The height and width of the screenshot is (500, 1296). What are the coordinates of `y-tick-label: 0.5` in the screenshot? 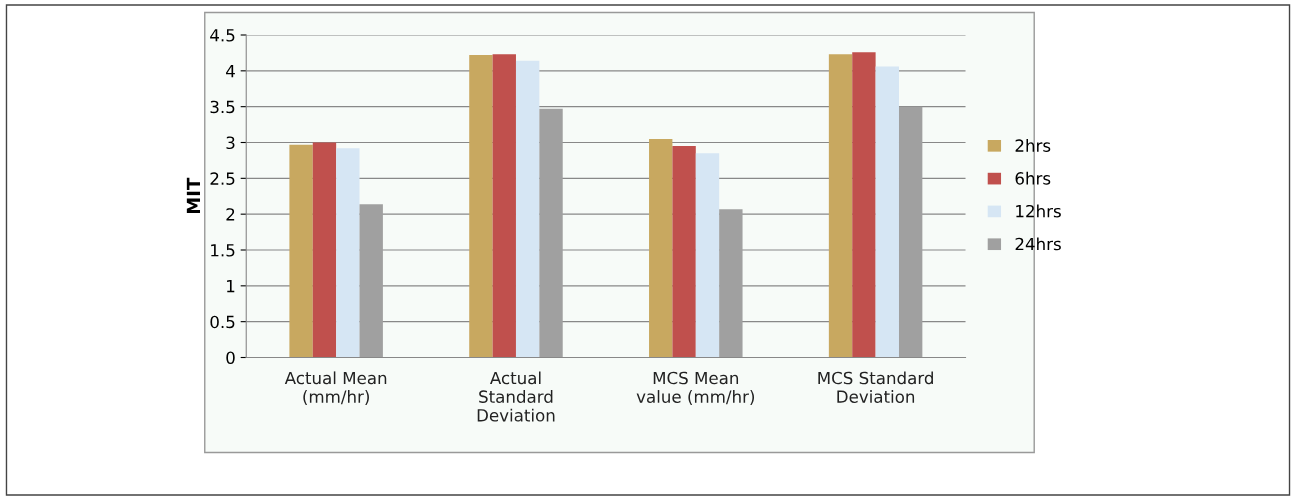 It's located at (222, 322).